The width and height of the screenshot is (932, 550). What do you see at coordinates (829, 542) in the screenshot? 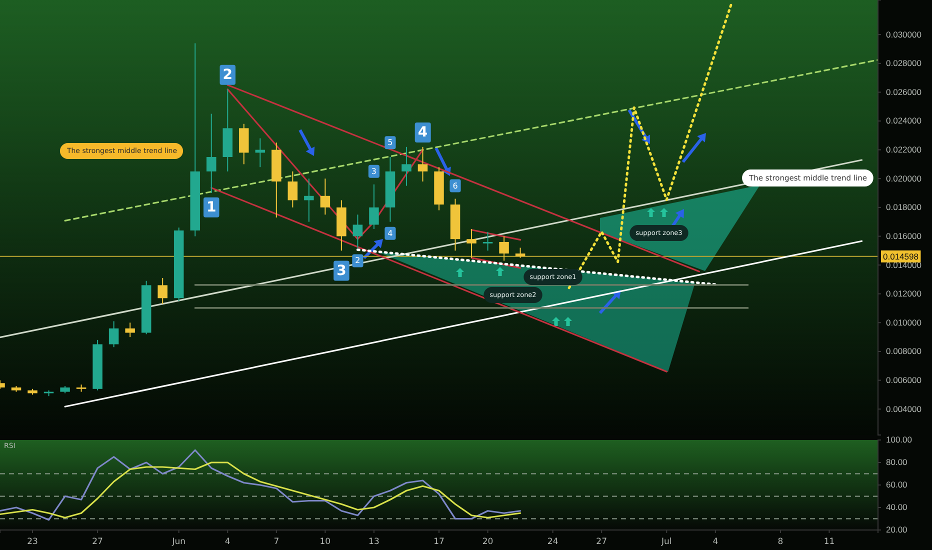
I see `x-tick-label: 11` at bounding box center [829, 542].